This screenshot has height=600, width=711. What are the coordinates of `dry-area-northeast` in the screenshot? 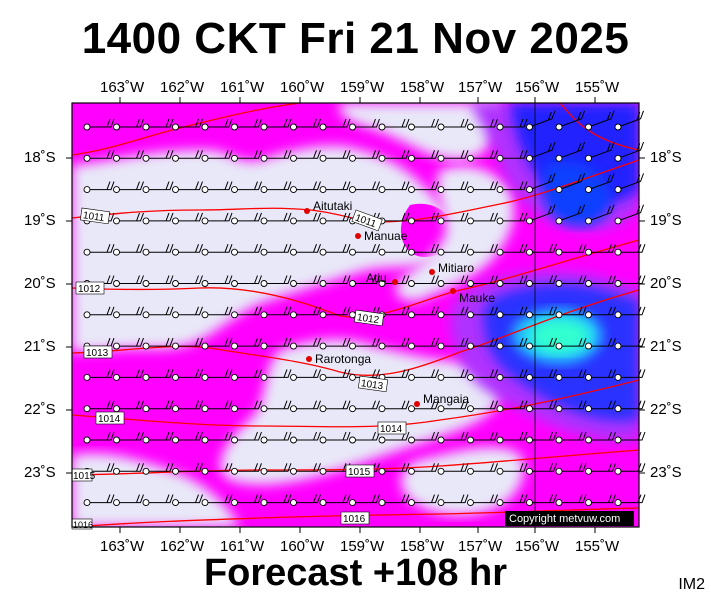 It's located at (420, 131).